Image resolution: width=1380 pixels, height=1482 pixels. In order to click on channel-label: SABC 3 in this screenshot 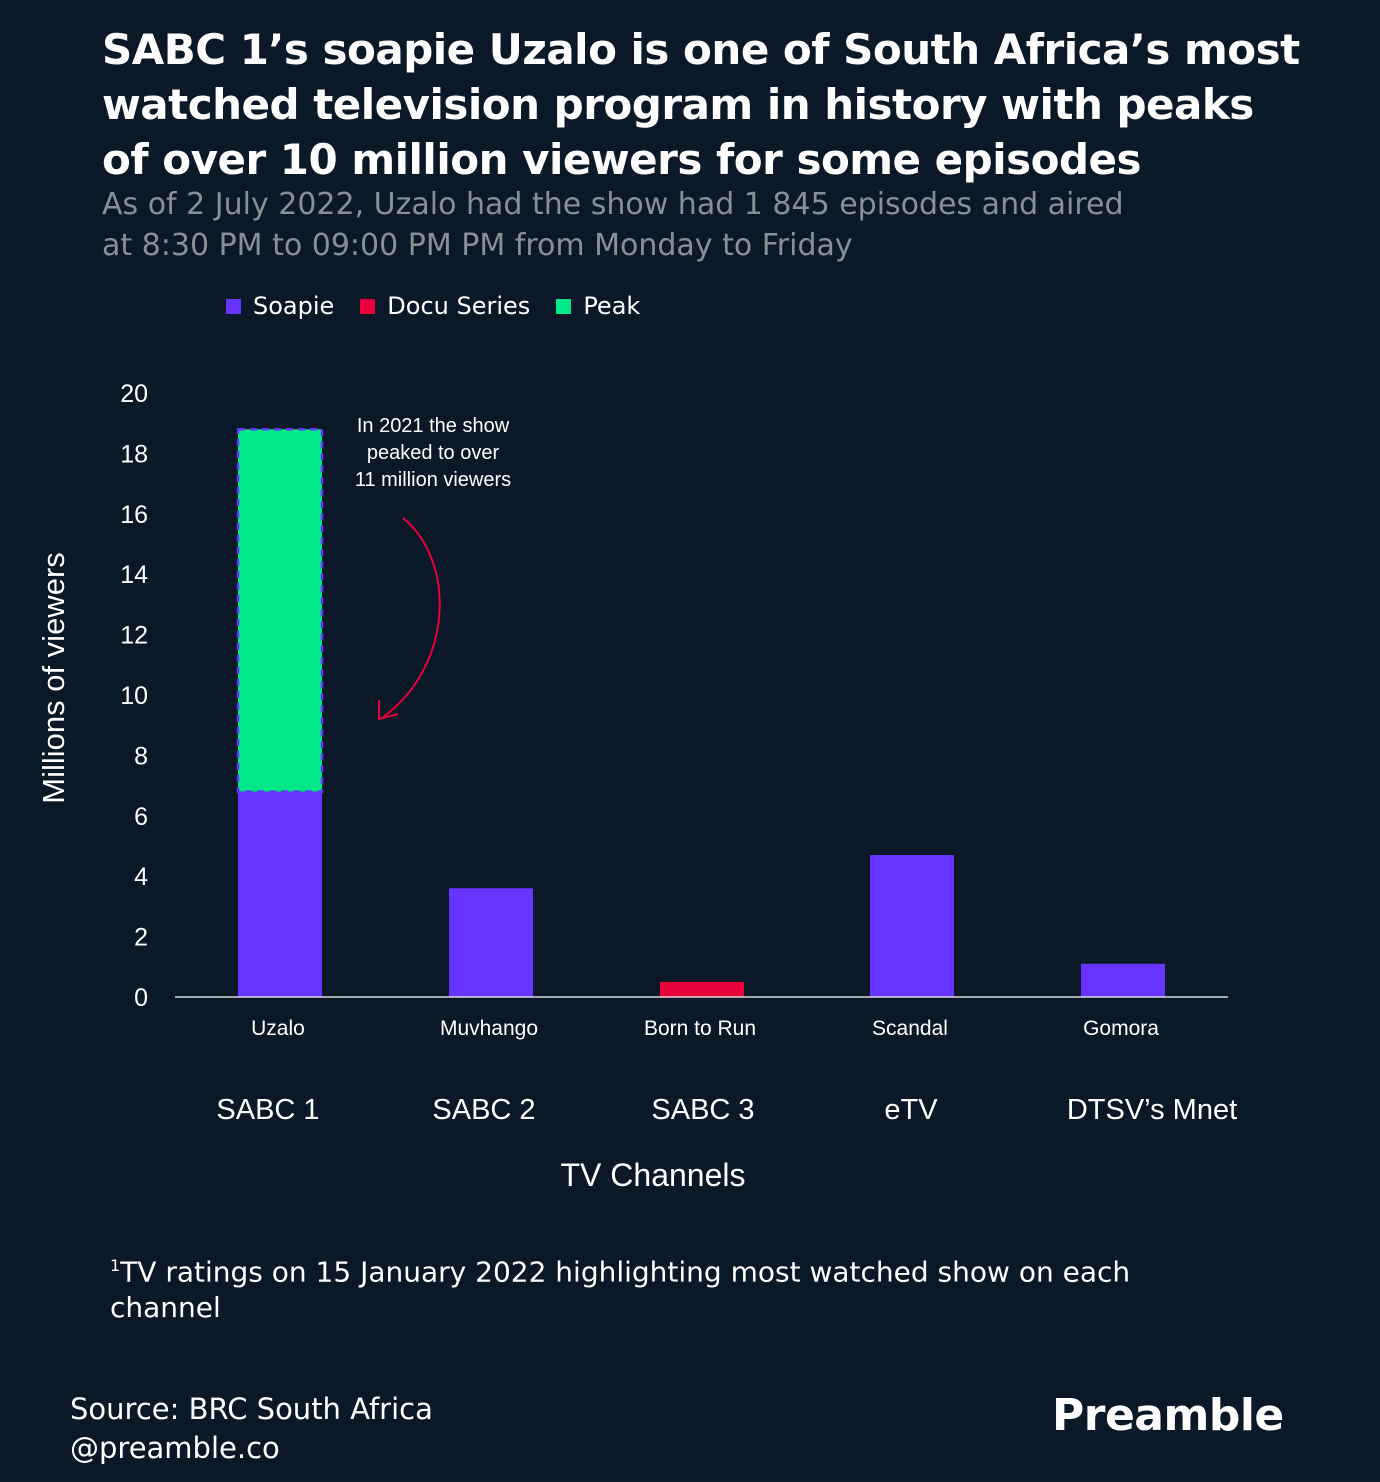, I will do `click(702, 1110)`.